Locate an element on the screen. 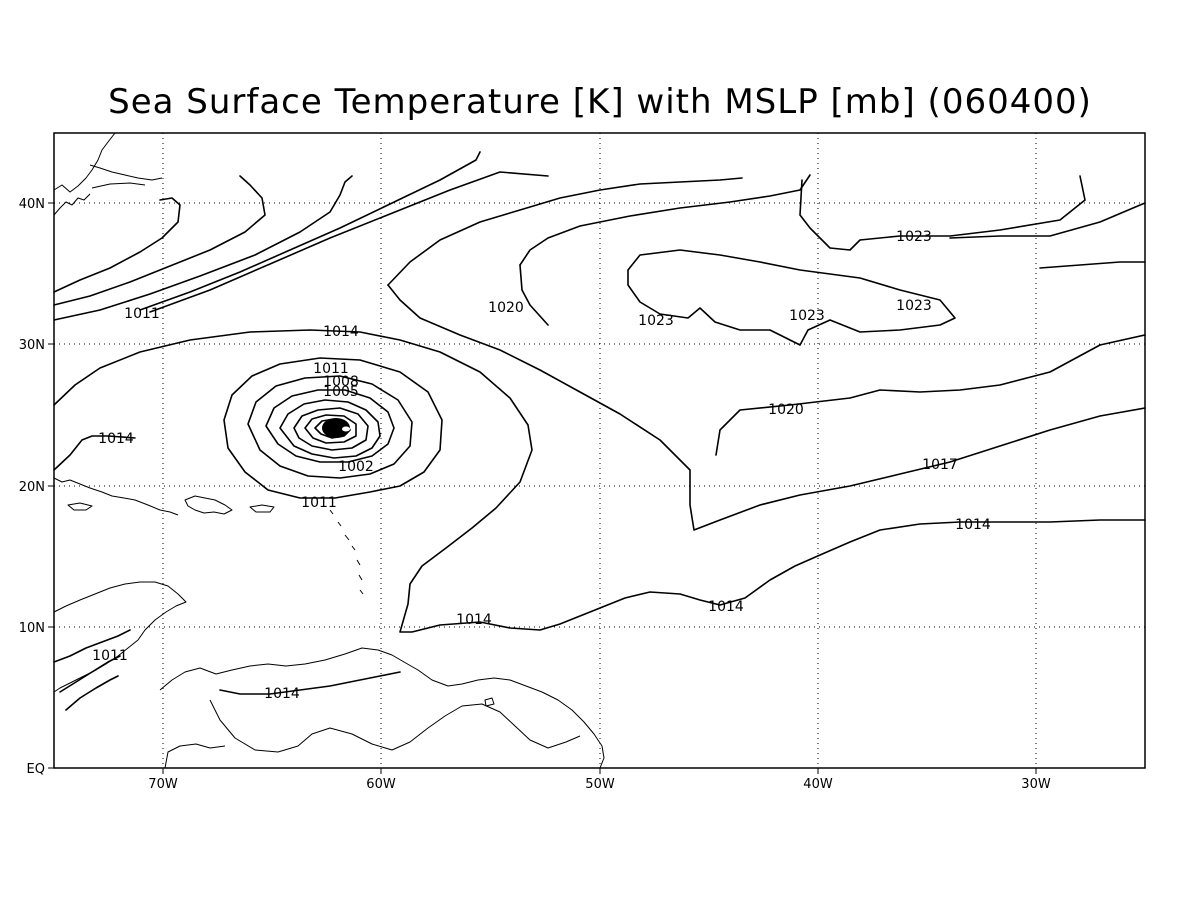 The width and height of the screenshot is (1200, 900). y-tick-label: EQ is located at coordinates (36, 769).